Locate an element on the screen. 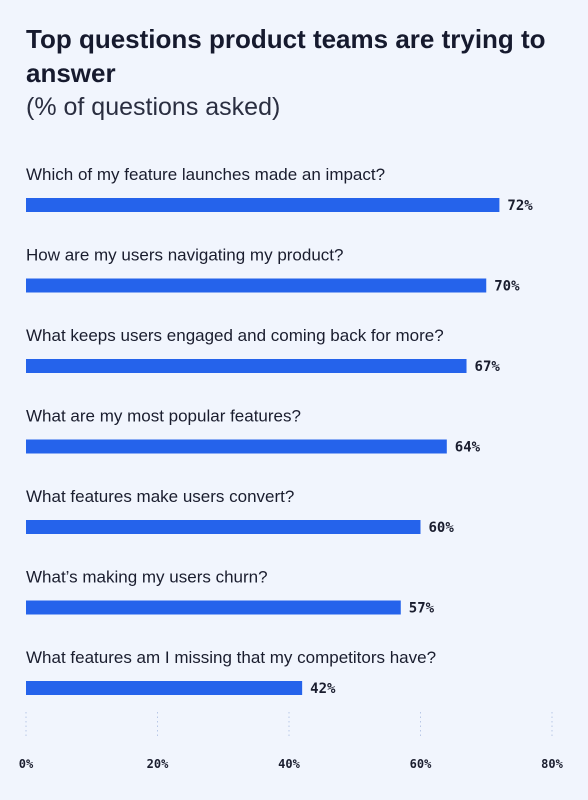 This screenshot has width=588, height=800. category-label: What are my most popular features? is located at coordinates (163, 416).